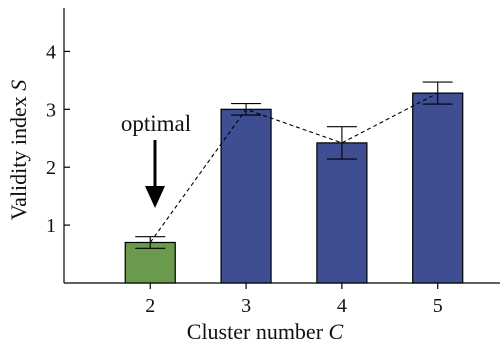  I want to click on y-axis-title-text: Validity index, so click(18, 156).